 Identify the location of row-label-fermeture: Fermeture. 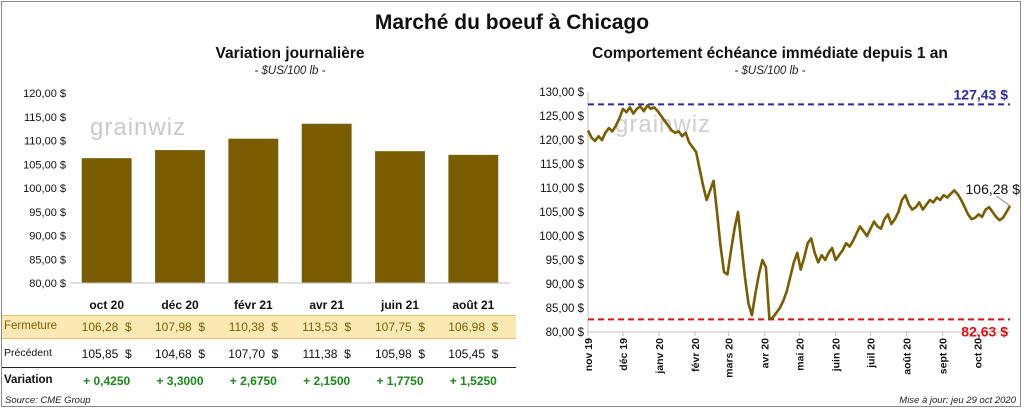
(31, 326).